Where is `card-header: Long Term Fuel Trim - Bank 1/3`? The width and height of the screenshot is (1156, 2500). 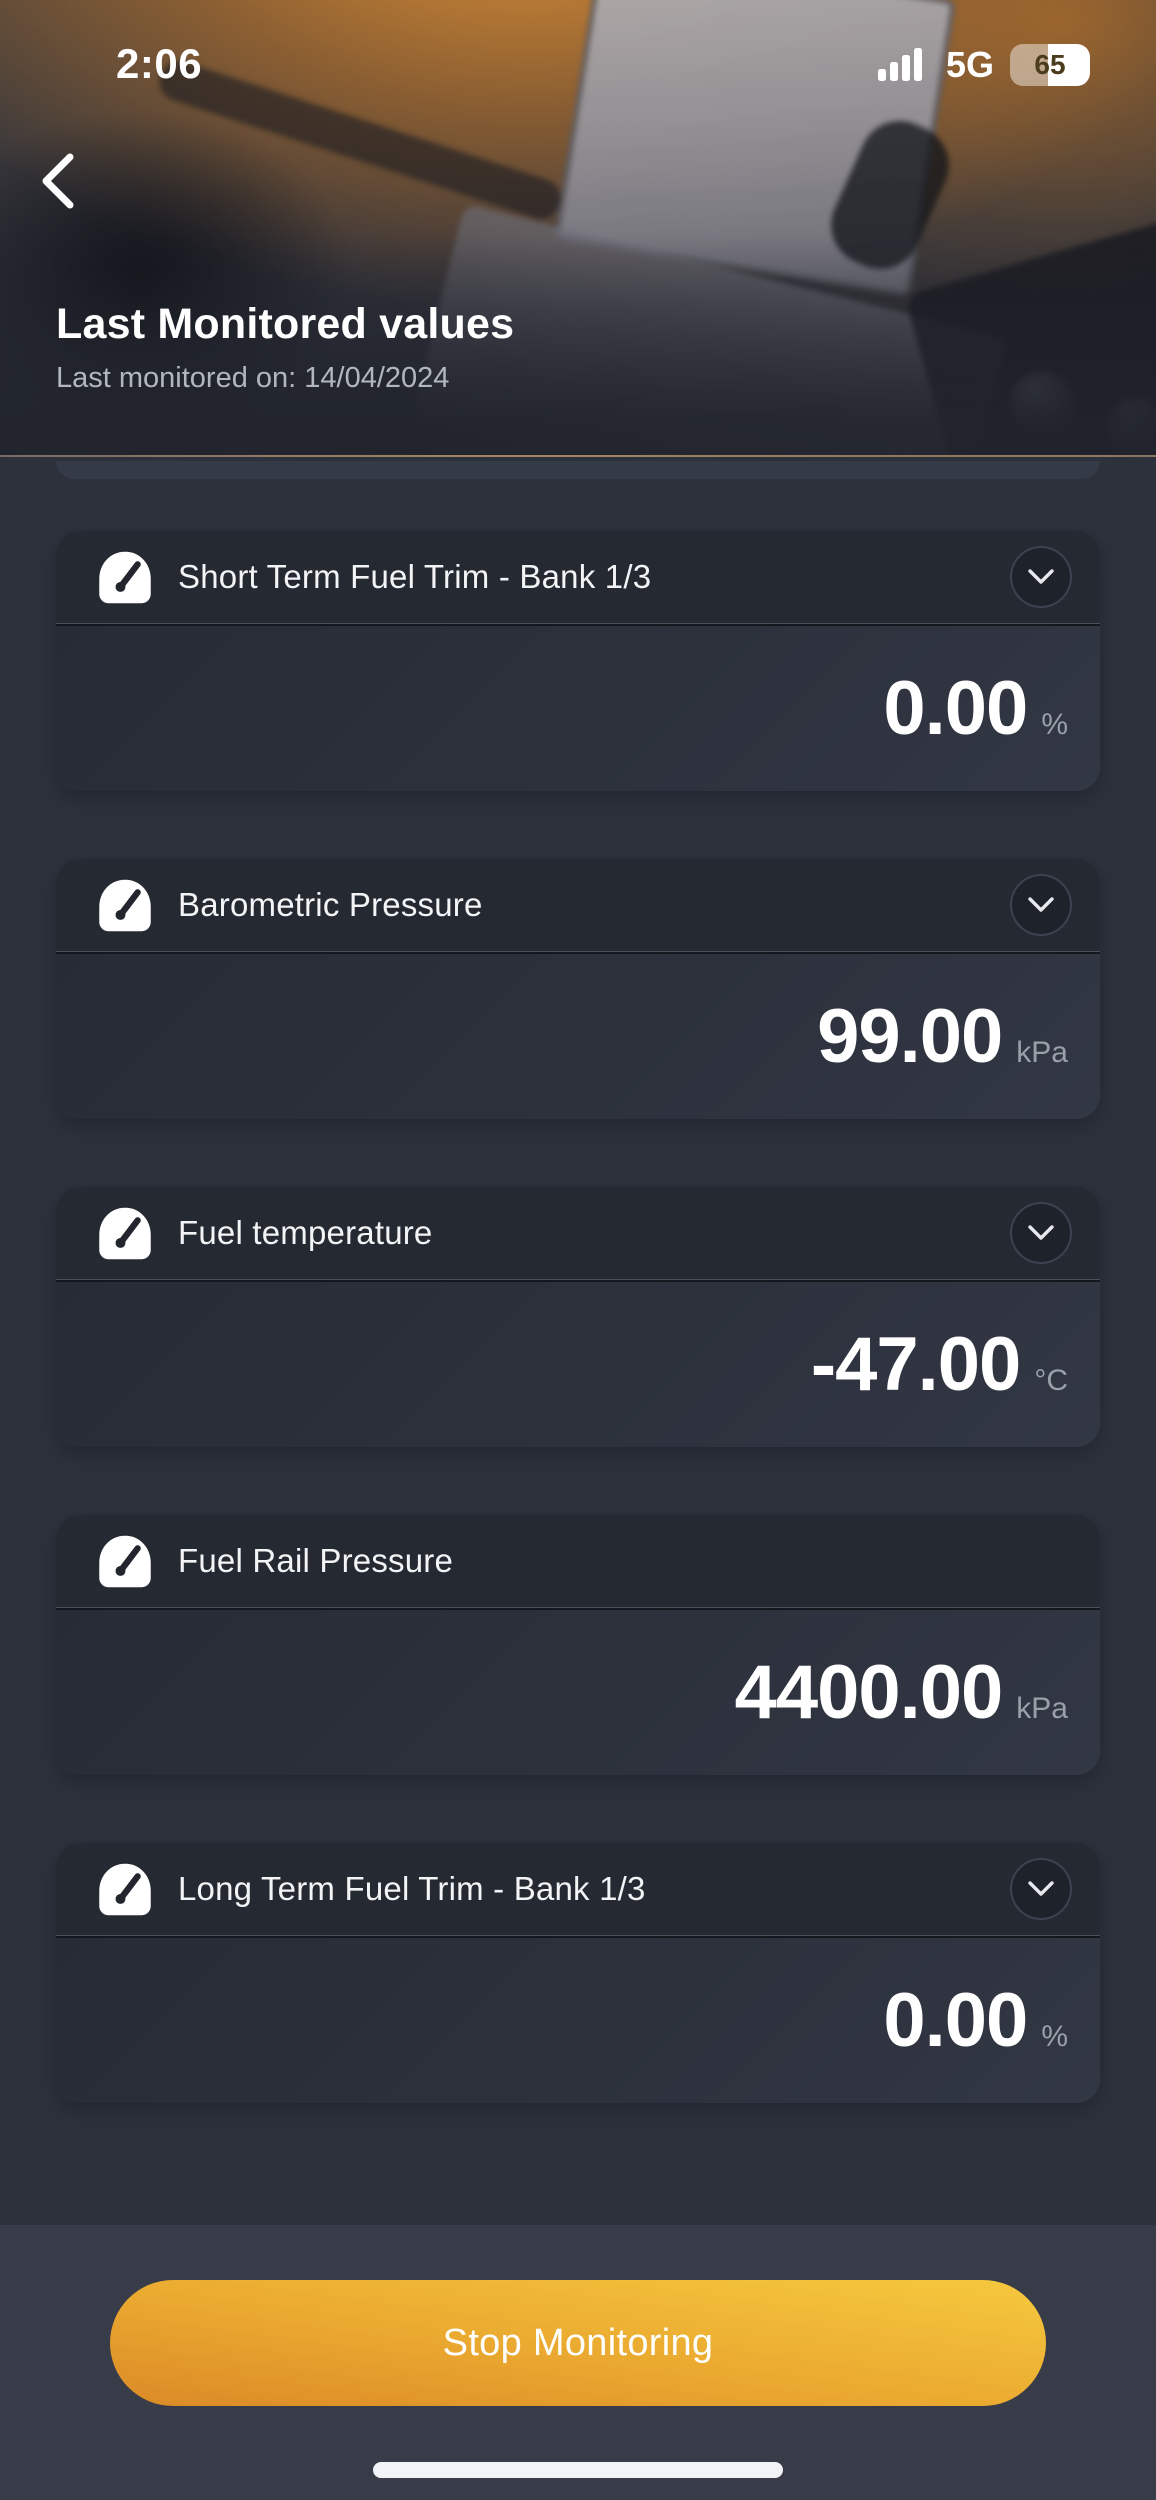 card-header: Long Term Fuel Trim - Bank 1/3 is located at coordinates (578, 1889).